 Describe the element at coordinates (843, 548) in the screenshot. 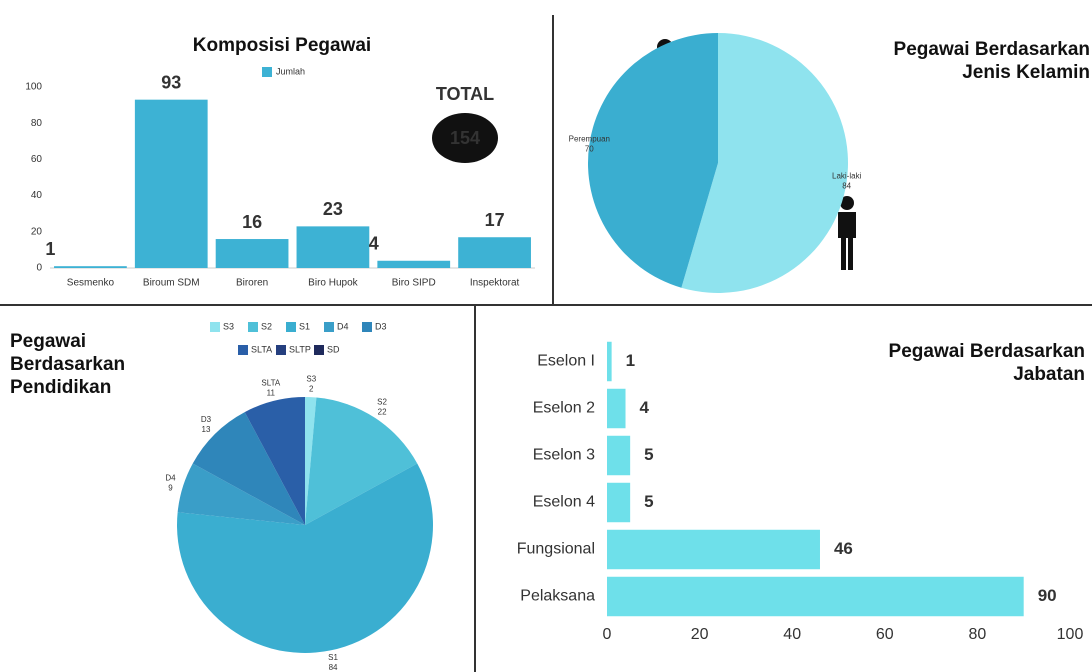

I see `value-label: 46` at that location.